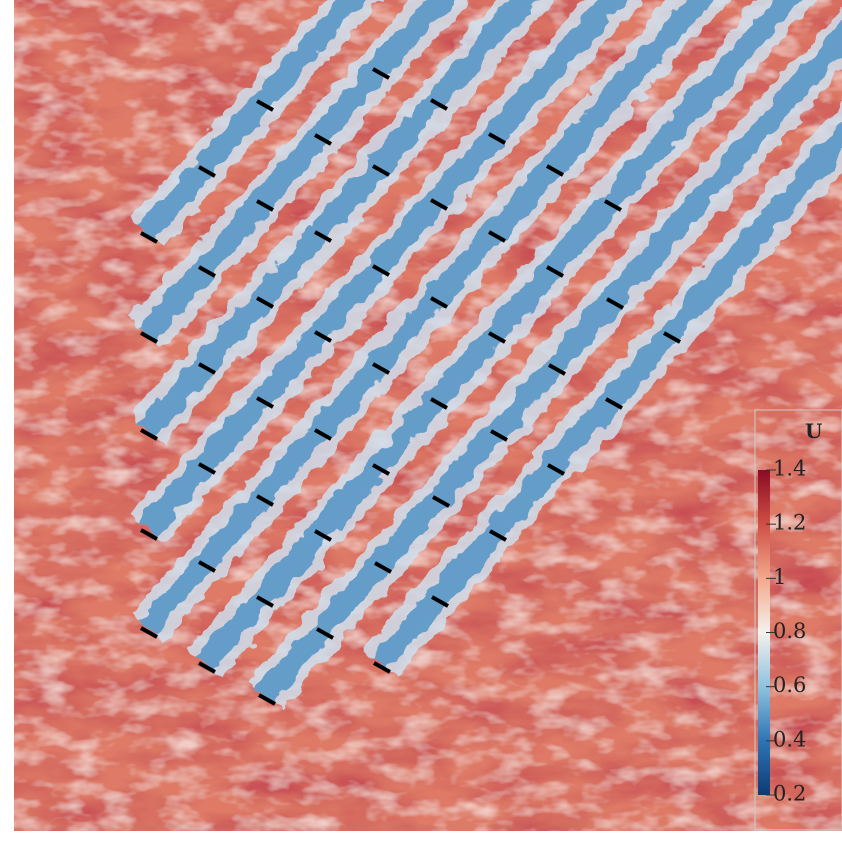 This screenshot has width=842, height=843. What do you see at coordinates (789, 794) in the screenshot?
I see `colorbar-tick-label: 0.2` at bounding box center [789, 794].